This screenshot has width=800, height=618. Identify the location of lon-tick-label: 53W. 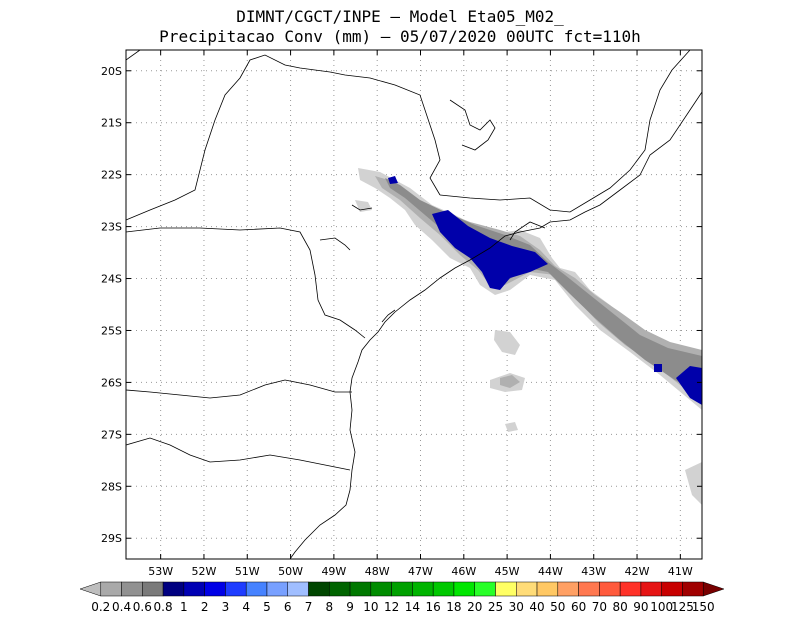
(160, 571).